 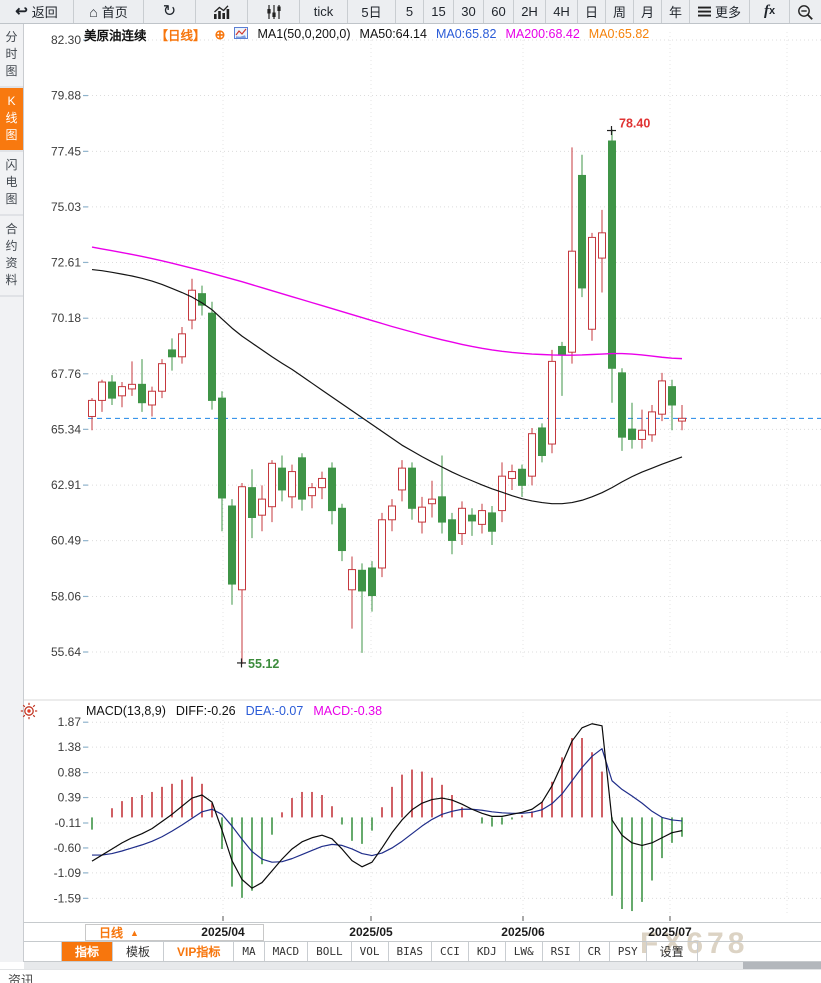 What do you see at coordinates (66, 318) in the screenshot?
I see `svg-text: 70.18` at bounding box center [66, 318].